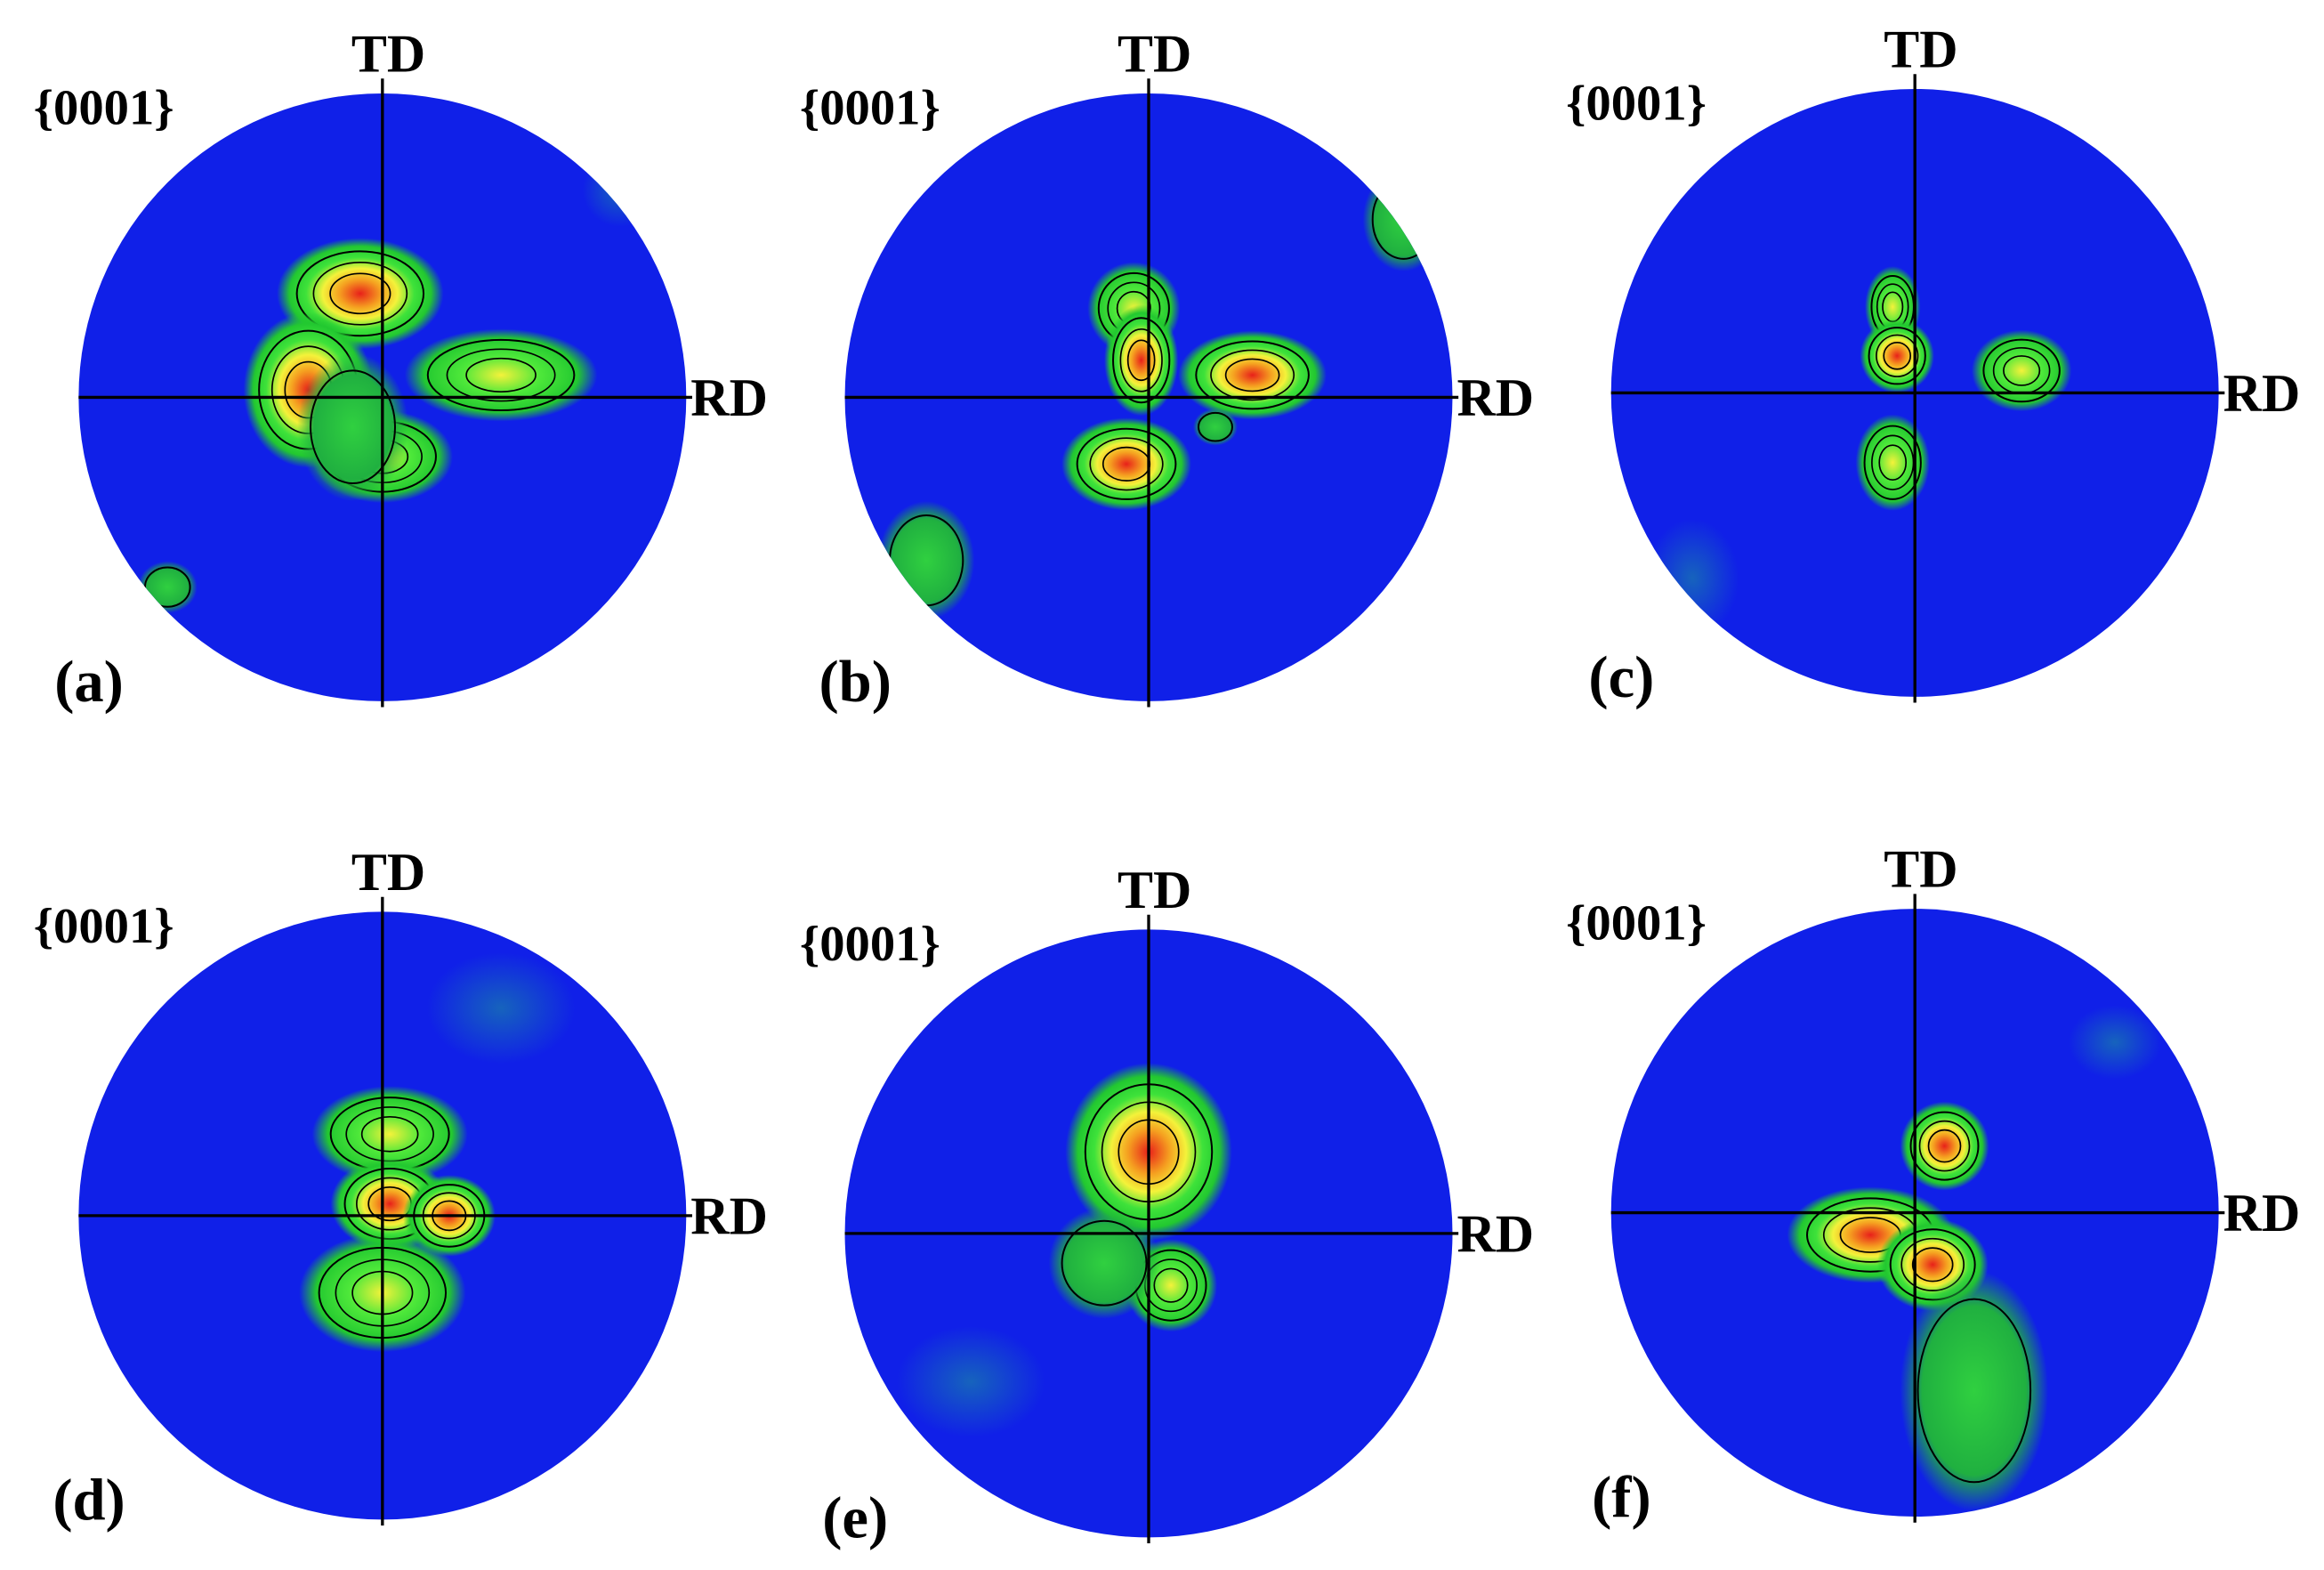 Image resolution: width=2324 pixels, height=1570 pixels. What do you see at coordinates (1621, 677) in the screenshot?
I see `panel-label: (c)` at bounding box center [1621, 677].